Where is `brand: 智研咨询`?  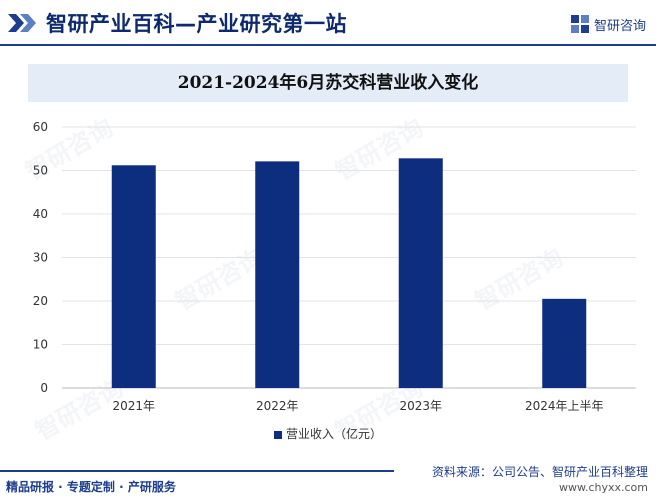
brand: 智研咨询 is located at coordinates (608, 24).